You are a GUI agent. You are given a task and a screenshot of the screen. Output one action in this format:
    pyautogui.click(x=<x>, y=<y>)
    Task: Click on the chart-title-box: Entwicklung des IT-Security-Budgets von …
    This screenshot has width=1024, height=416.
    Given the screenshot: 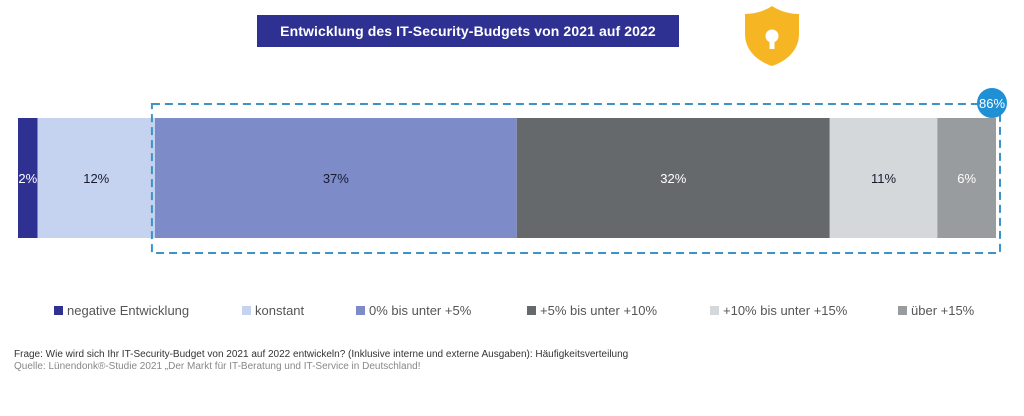 What is the action you would take?
    pyautogui.click(x=468, y=31)
    